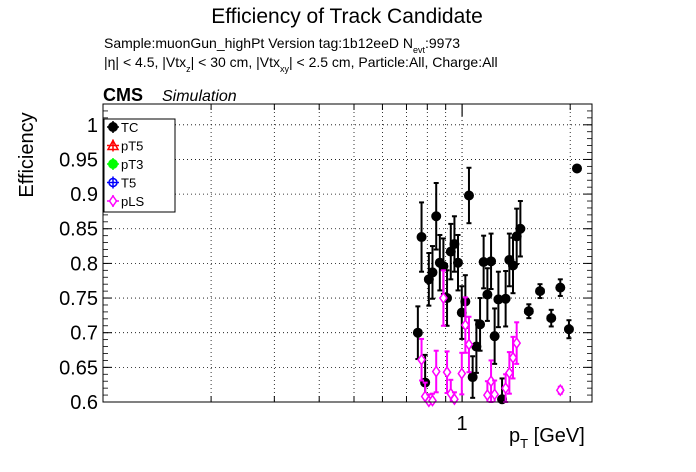 This screenshot has height=472, width=696. Describe the element at coordinates (84, 195) in the screenshot. I see `y-tick-label: 0.9` at that location.